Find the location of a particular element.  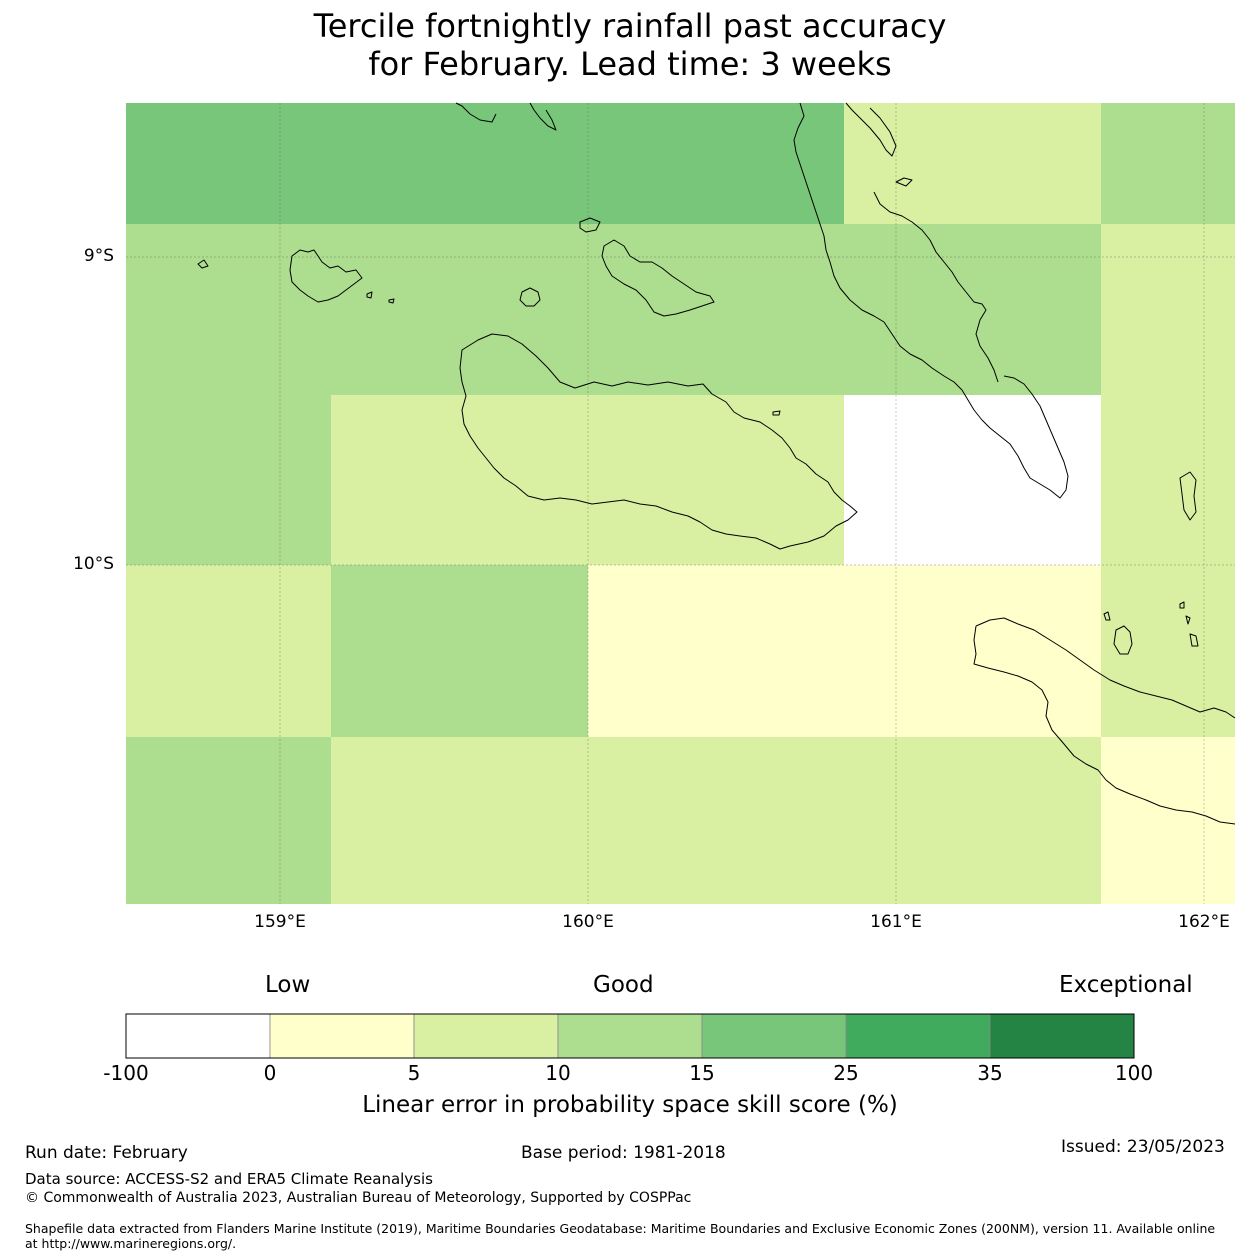

colorbar-label-low: Low is located at coordinates (288, 985).